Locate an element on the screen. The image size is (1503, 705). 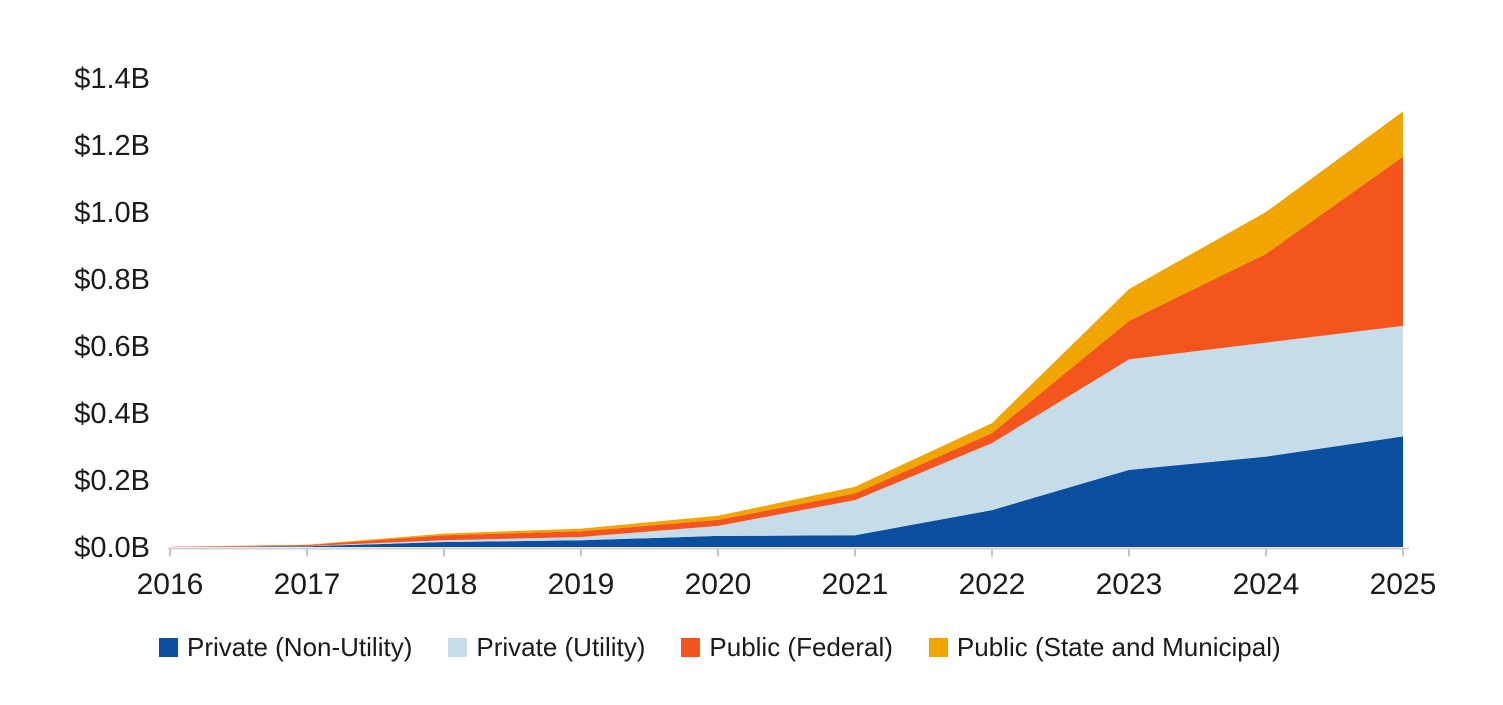
legend-item-private-non-utility: Private (Non-Utility) is located at coordinates (285, 647).